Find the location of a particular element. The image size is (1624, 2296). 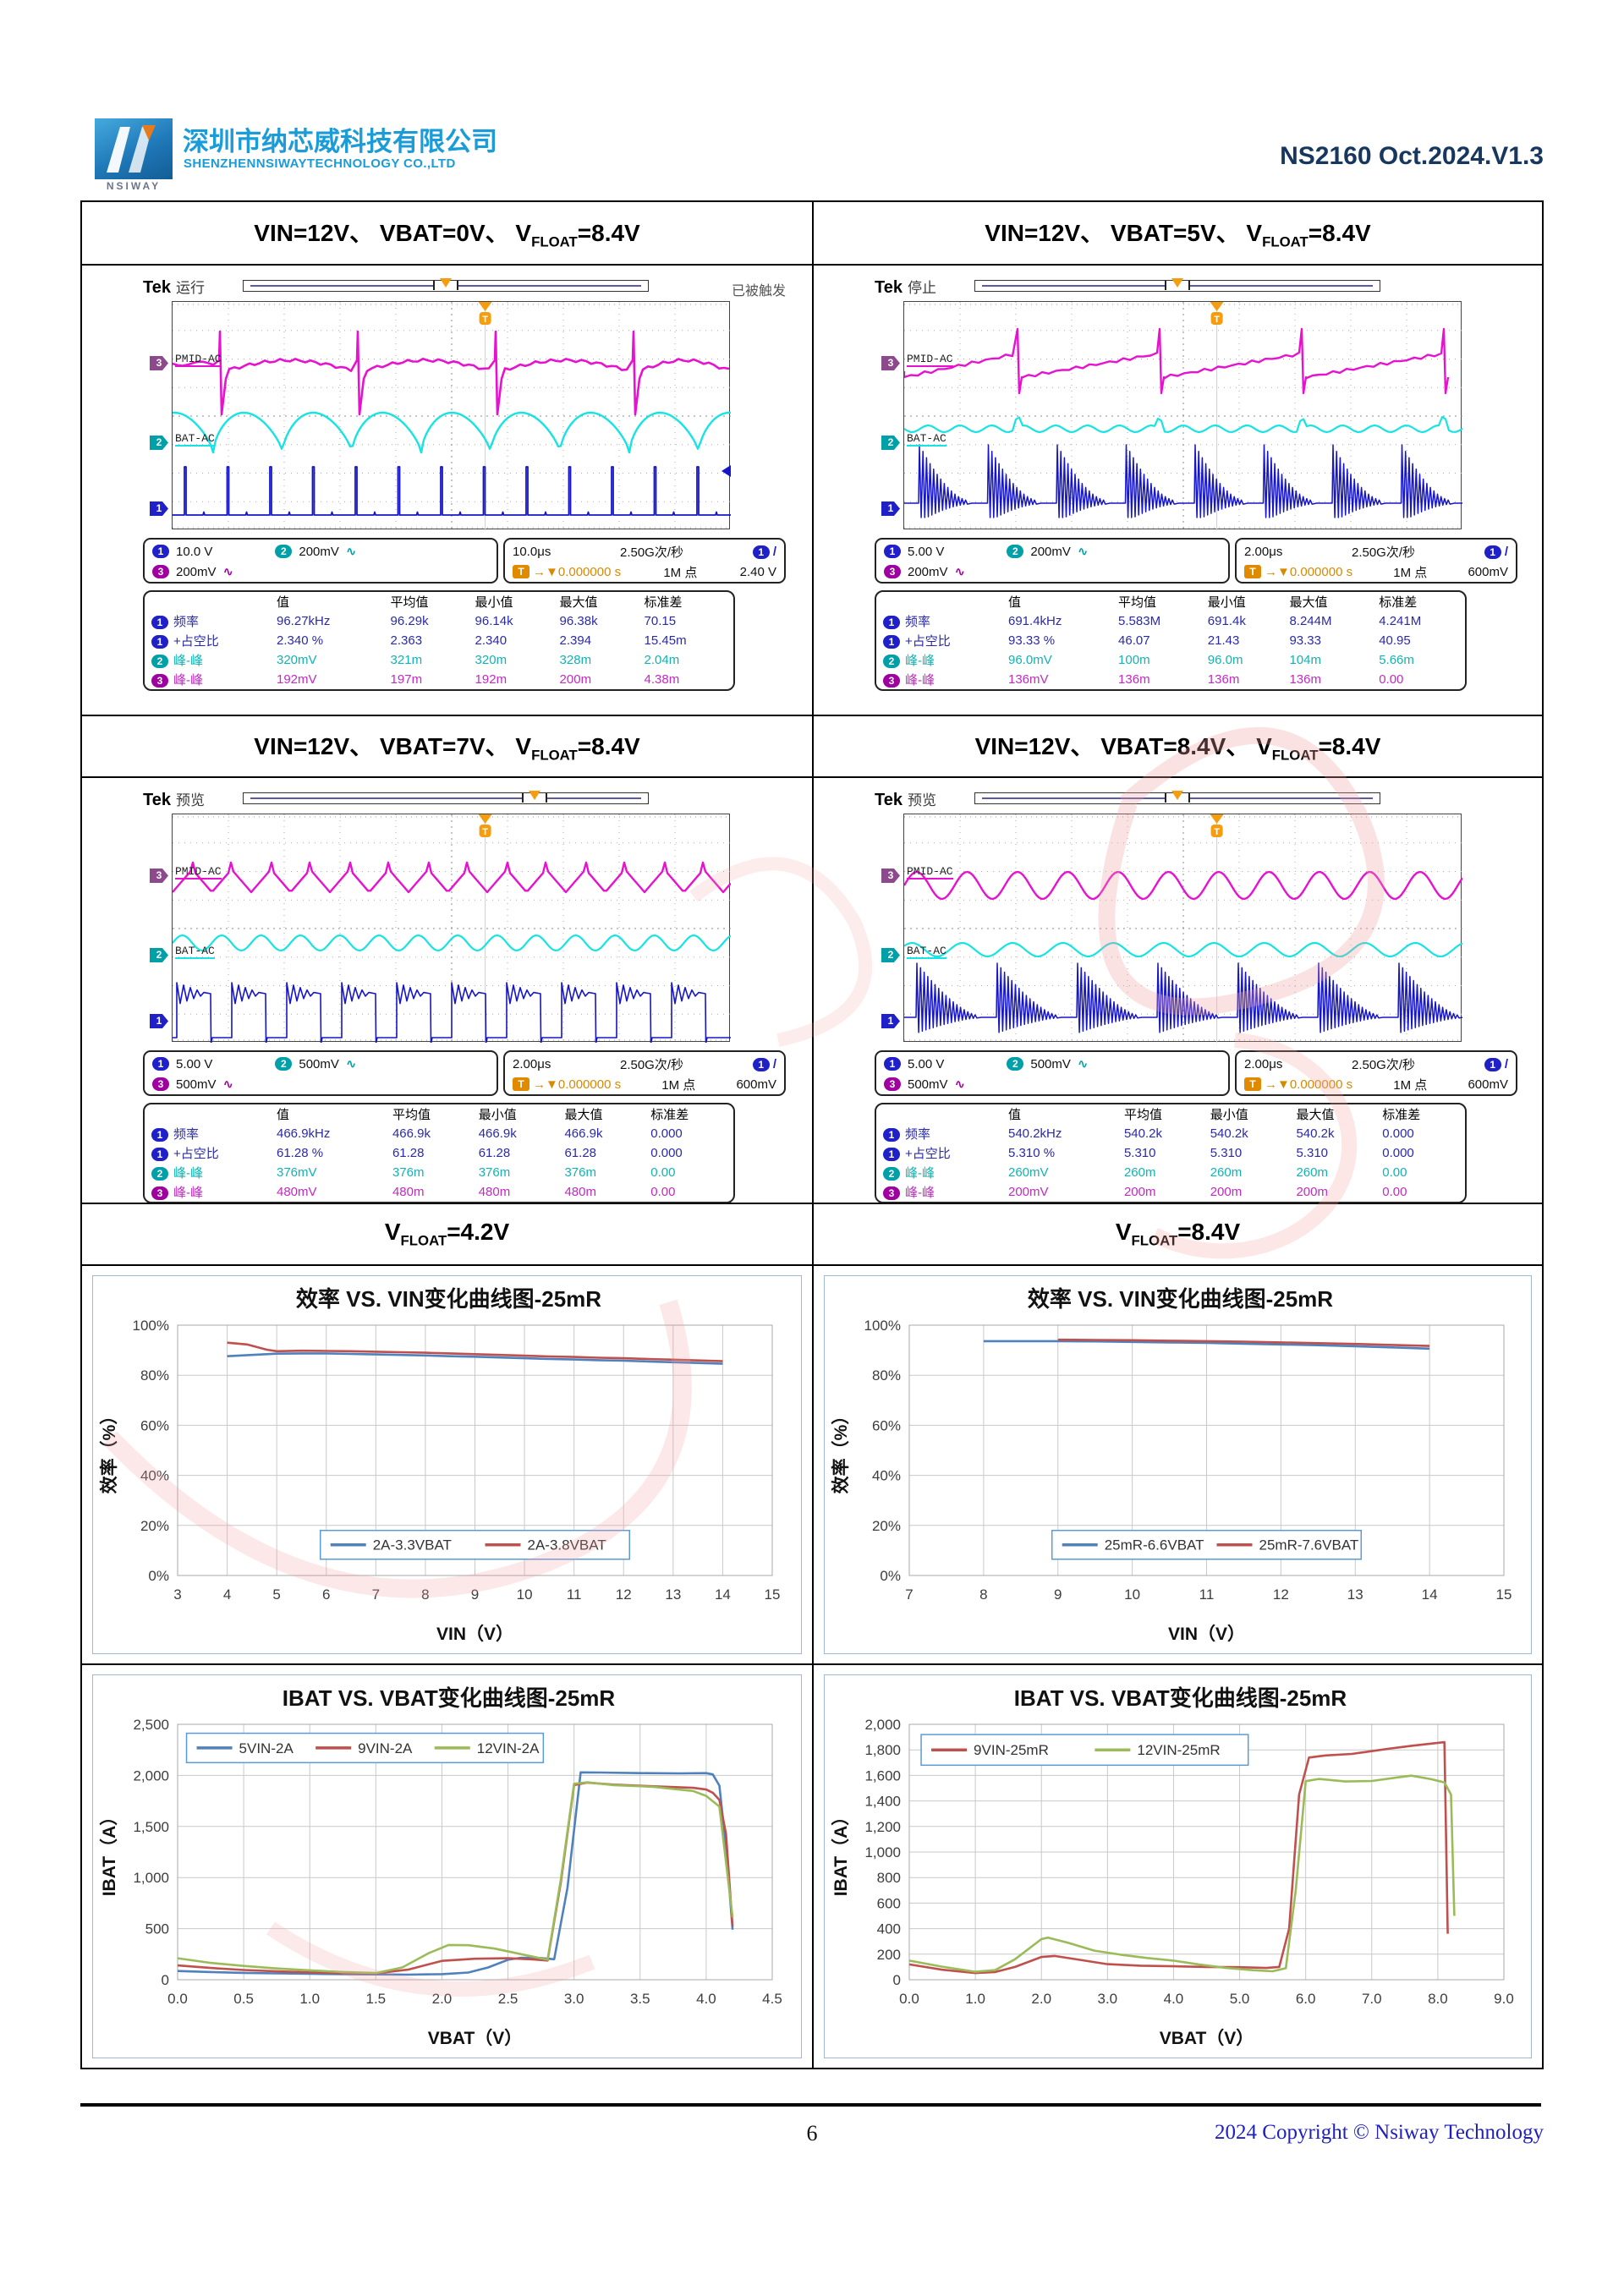

meas-cell: 197m is located at coordinates (407, 680).